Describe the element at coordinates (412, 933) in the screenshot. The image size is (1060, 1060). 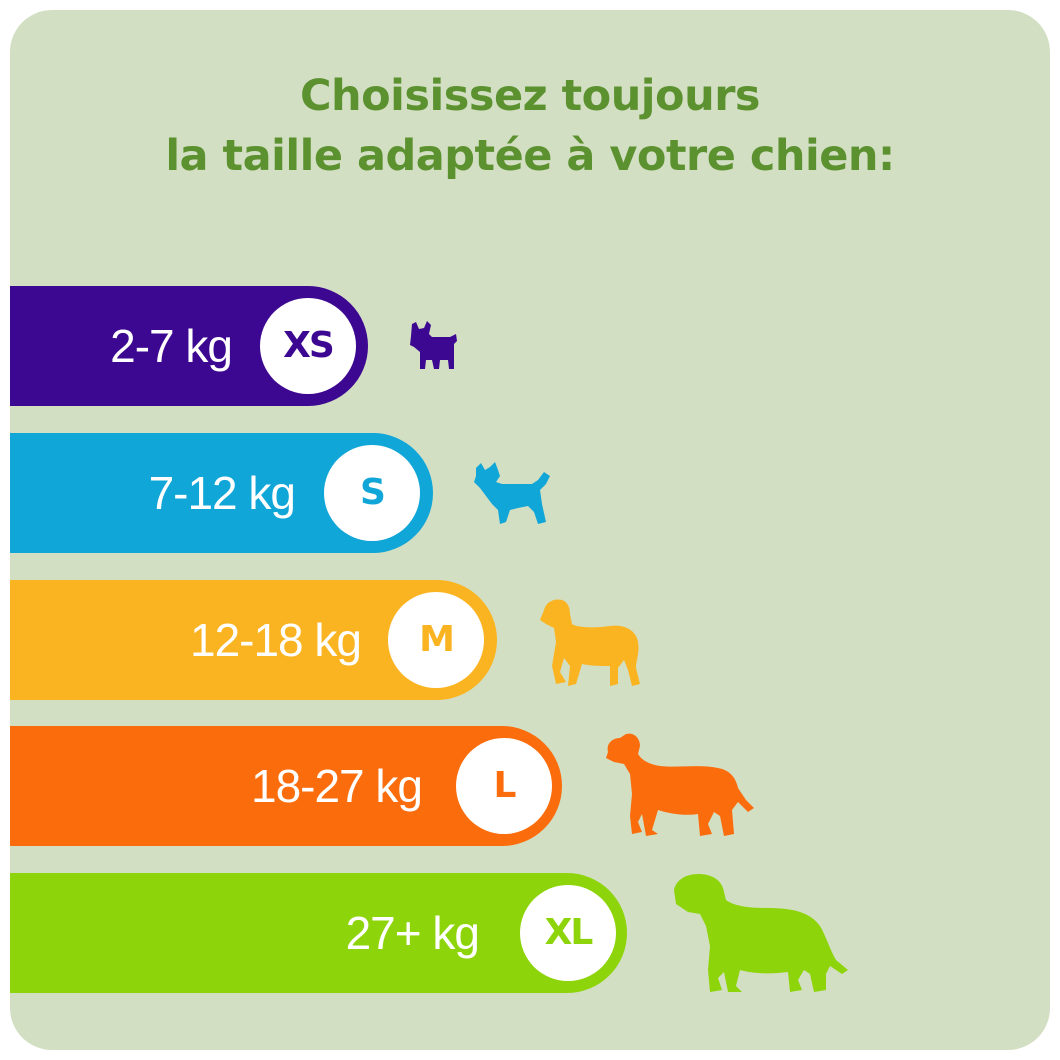
I see `weight-label: 27+ kg` at that location.